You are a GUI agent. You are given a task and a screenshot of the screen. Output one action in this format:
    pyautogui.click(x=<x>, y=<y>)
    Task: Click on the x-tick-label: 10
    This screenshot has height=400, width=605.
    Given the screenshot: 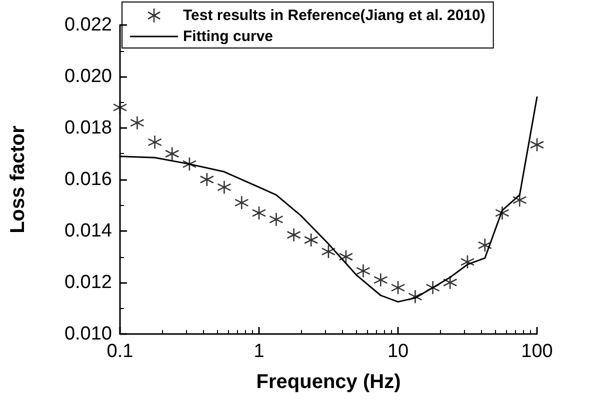 What is the action you would take?
    pyautogui.click(x=398, y=351)
    